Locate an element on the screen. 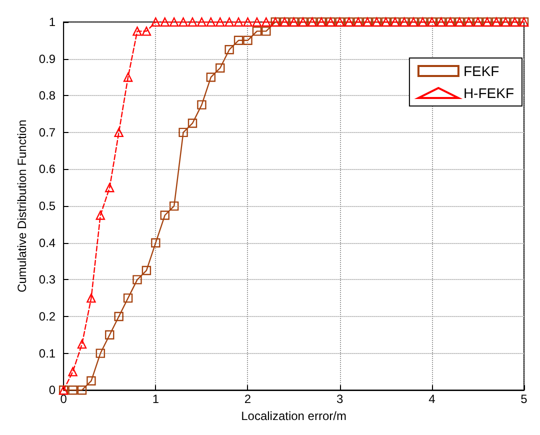  y-tick-label: 0.7 is located at coordinates (47, 132).